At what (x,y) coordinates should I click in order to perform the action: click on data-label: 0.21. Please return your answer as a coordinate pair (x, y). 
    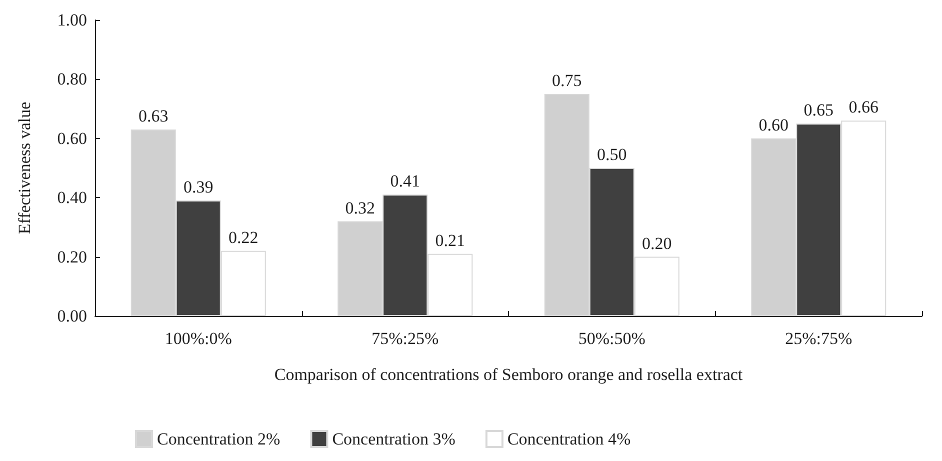
    Looking at the image, I should click on (450, 240).